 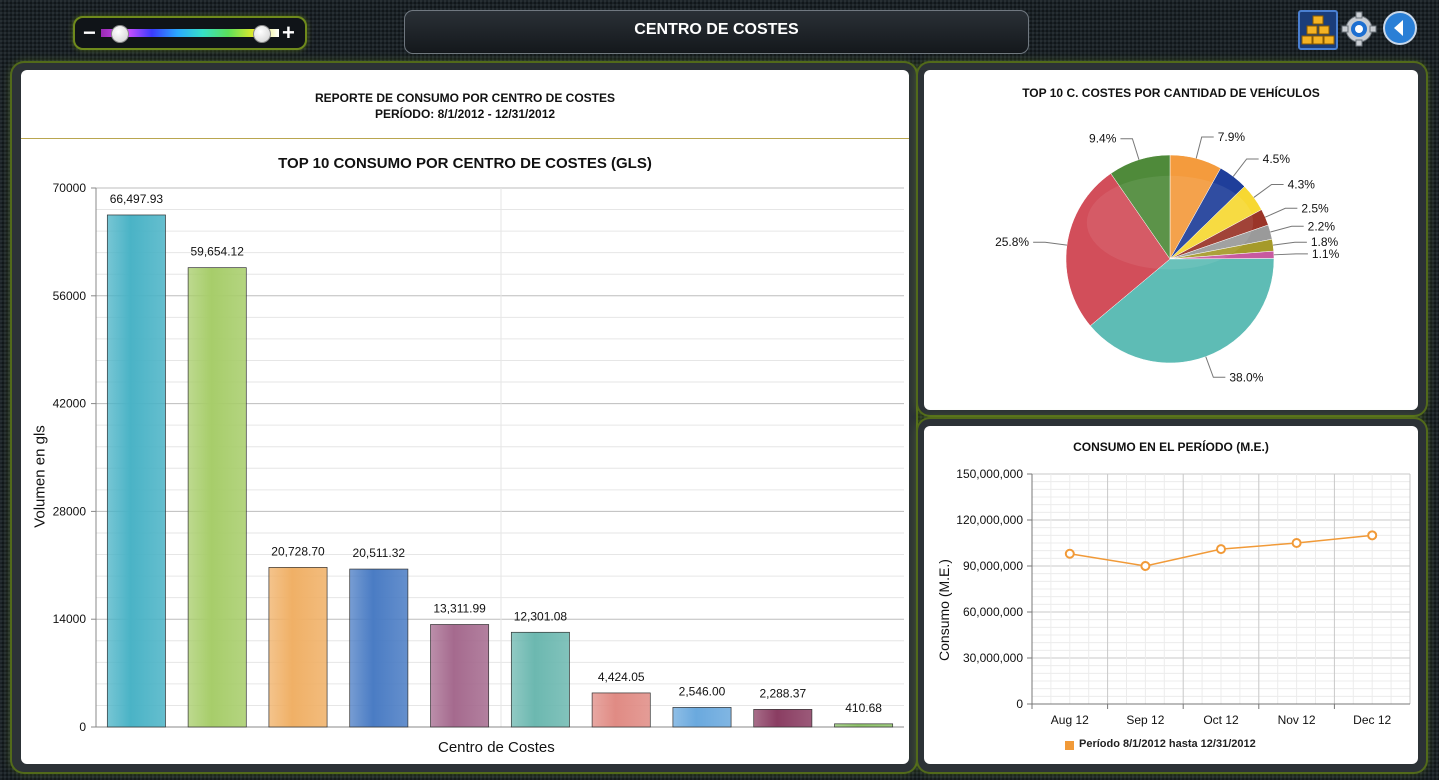 What do you see at coordinates (1322, 226) in the screenshot?
I see `pie-slice-label: 2.2%` at bounding box center [1322, 226].